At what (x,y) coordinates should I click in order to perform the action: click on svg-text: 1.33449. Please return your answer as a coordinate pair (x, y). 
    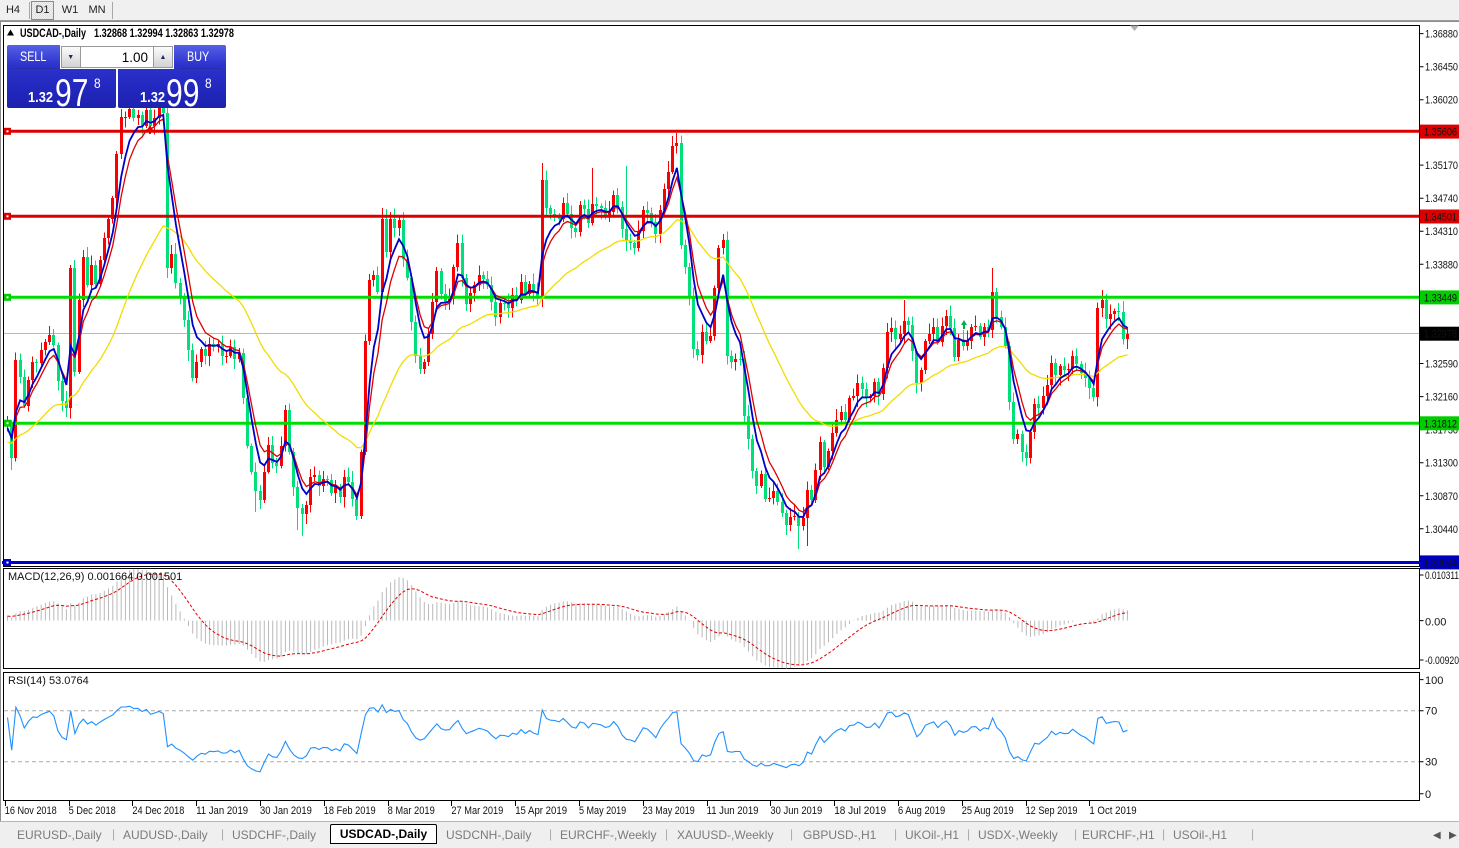
    Looking at the image, I should click on (1440, 298).